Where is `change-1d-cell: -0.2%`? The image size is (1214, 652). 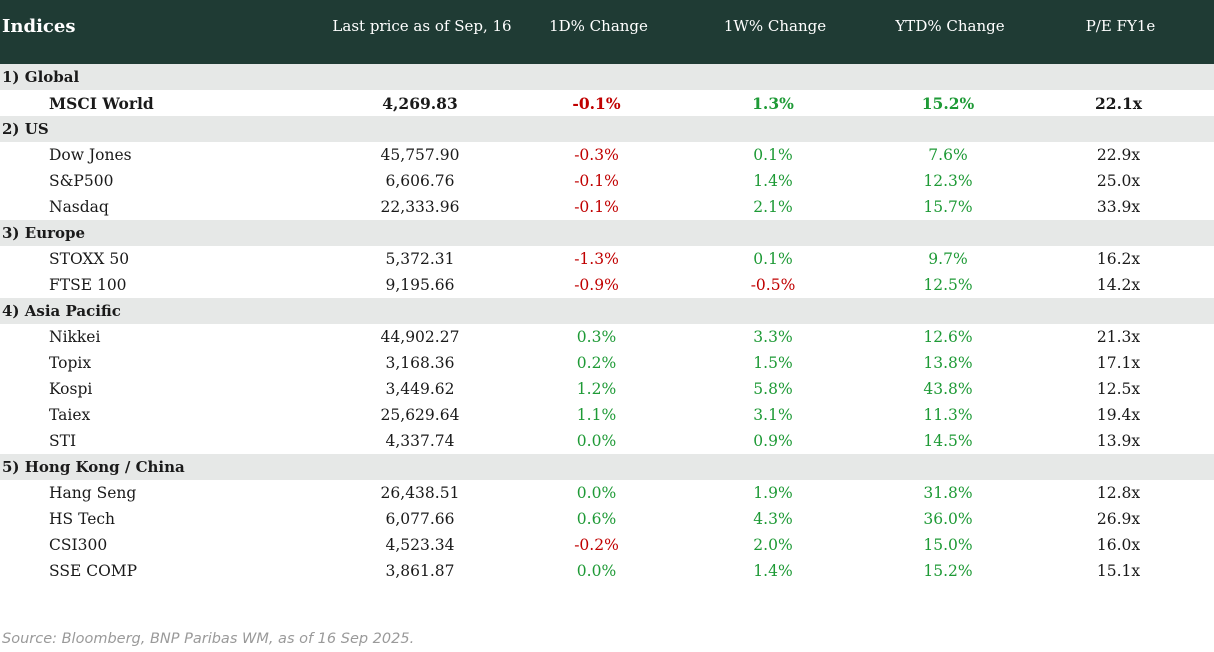
change-1d-cell: -0.2% is located at coordinates (596, 545).